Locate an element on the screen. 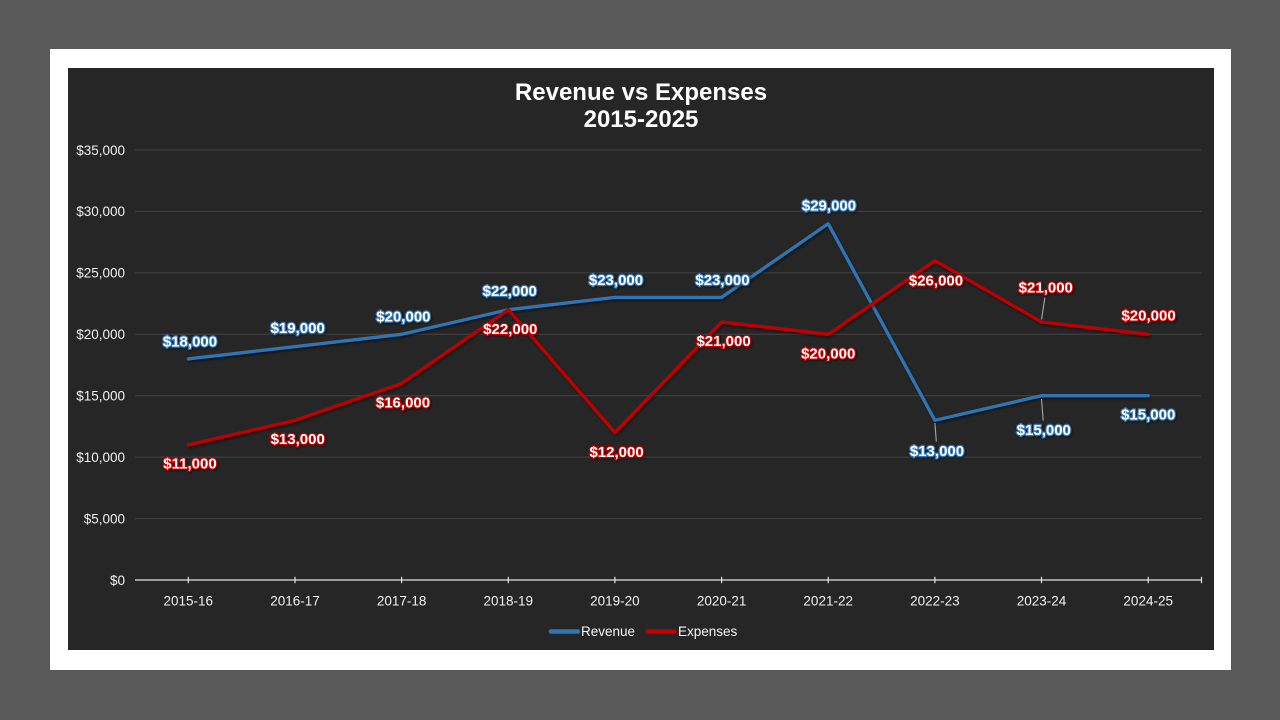 Image resolution: width=1280 pixels, height=720 pixels. svg-text: $5,000 is located at coordinates (104, 518).